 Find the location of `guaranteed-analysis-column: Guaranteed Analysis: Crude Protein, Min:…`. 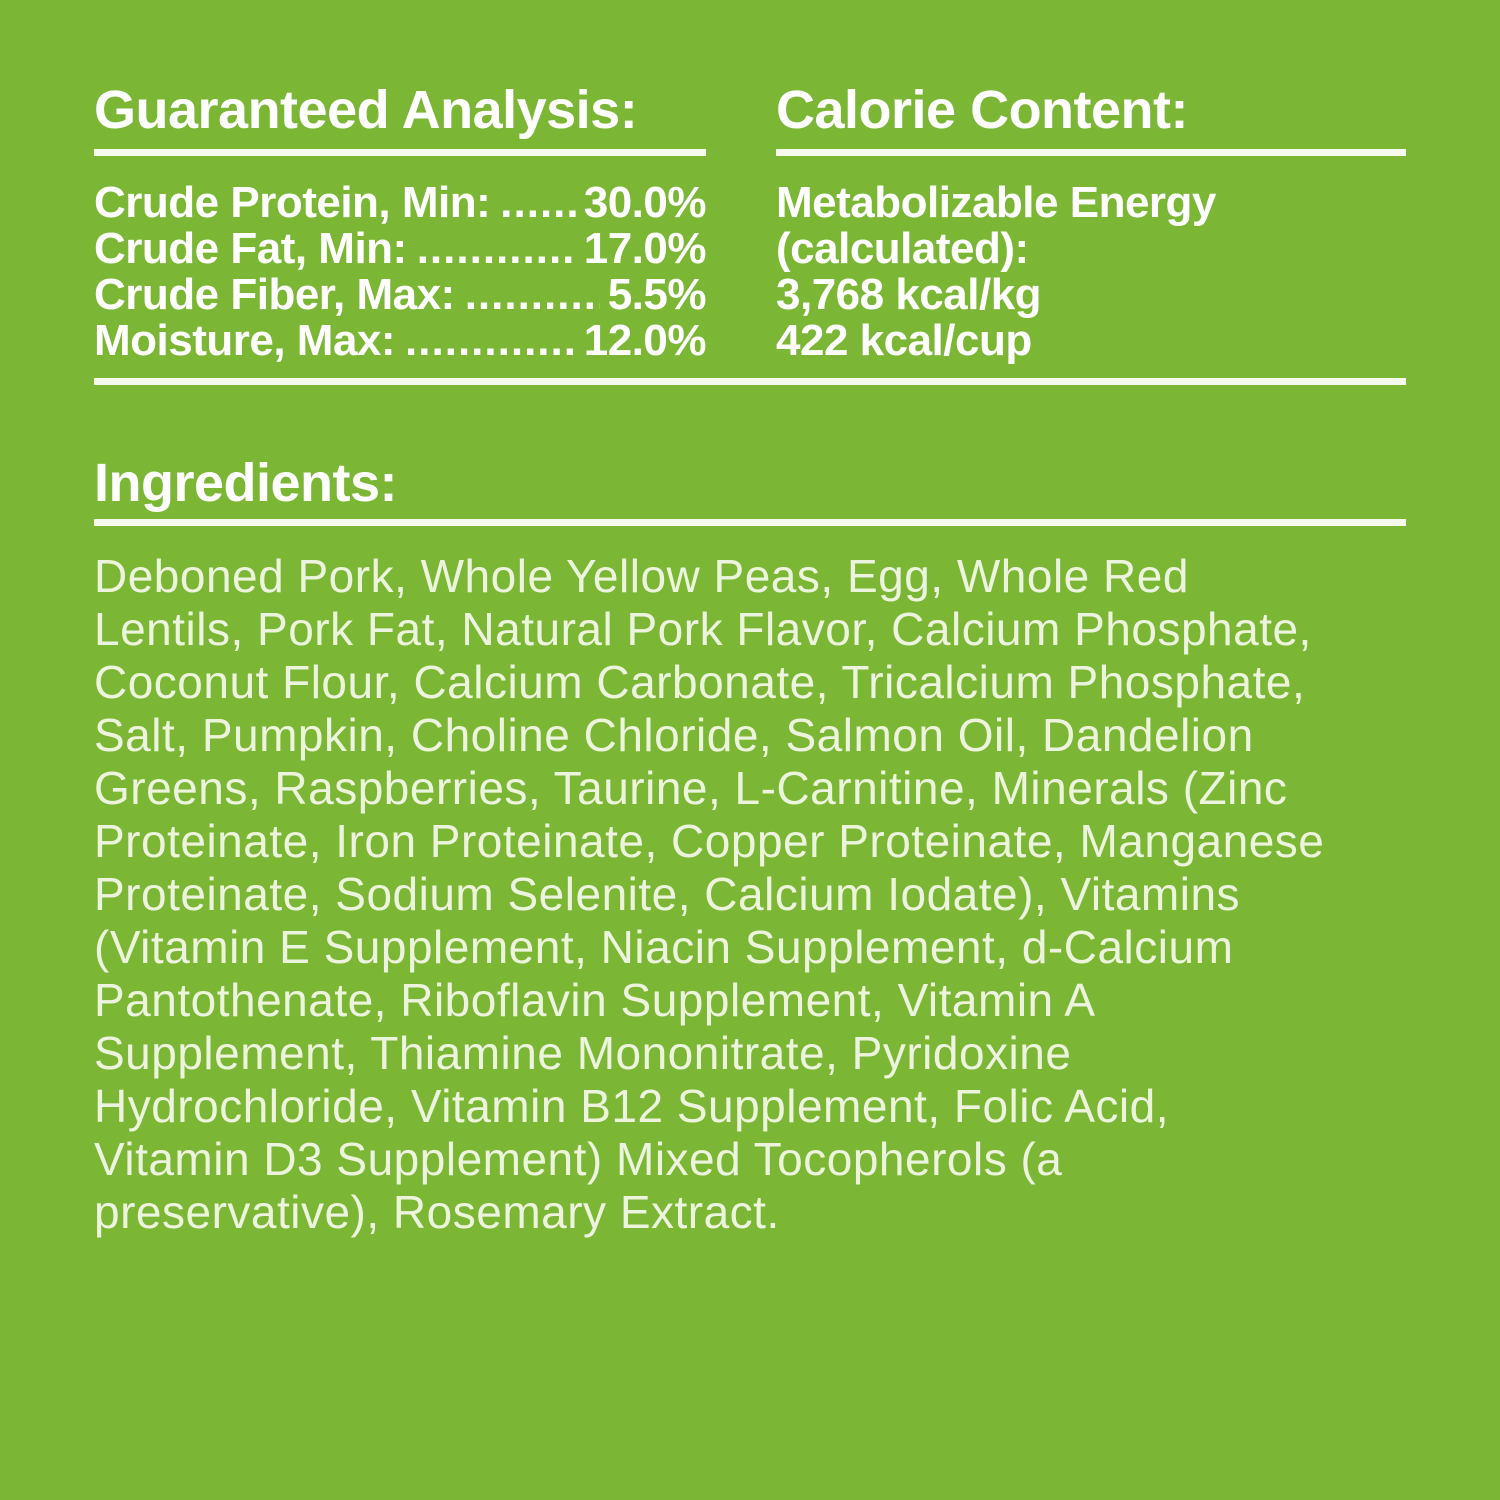

guaranteed-analysis-column: Guaranteed Analysis: Crude Protein, Min:… is located at coordinates (400, 222).